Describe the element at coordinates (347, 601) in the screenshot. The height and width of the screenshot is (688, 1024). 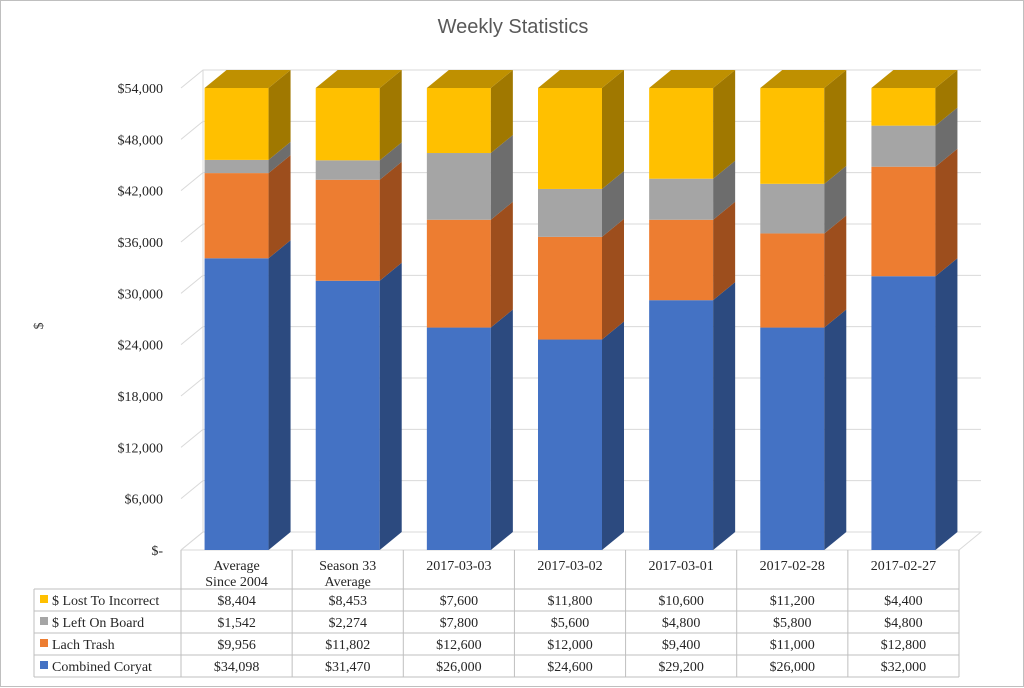
I see `data-label: $8,453` at that location.